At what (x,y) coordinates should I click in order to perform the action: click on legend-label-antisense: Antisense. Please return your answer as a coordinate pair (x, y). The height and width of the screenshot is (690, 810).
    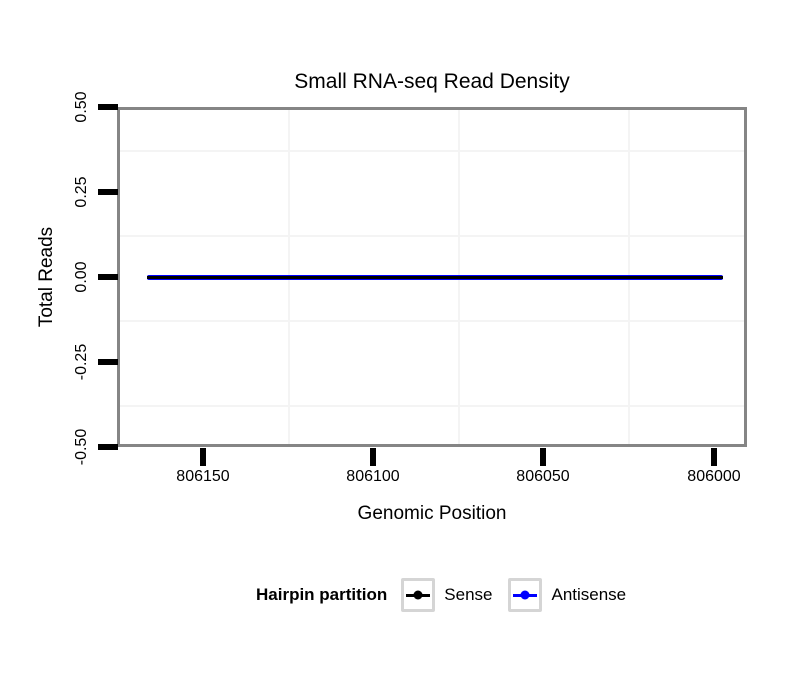
    Looking at the image, I should click on (589, 594).